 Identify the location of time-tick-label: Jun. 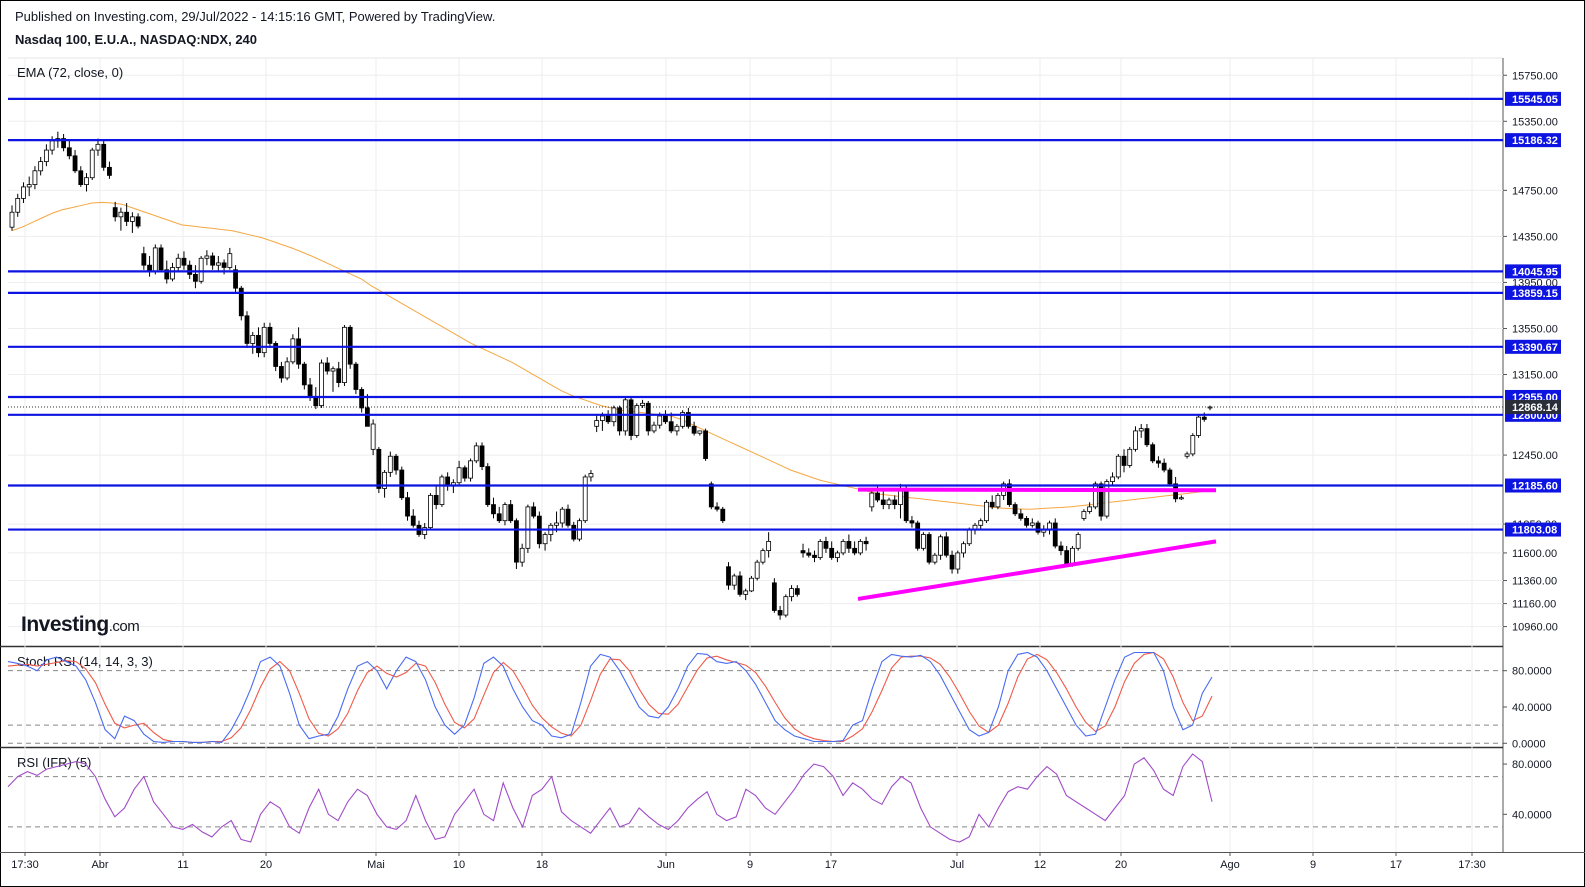
(666, 865).